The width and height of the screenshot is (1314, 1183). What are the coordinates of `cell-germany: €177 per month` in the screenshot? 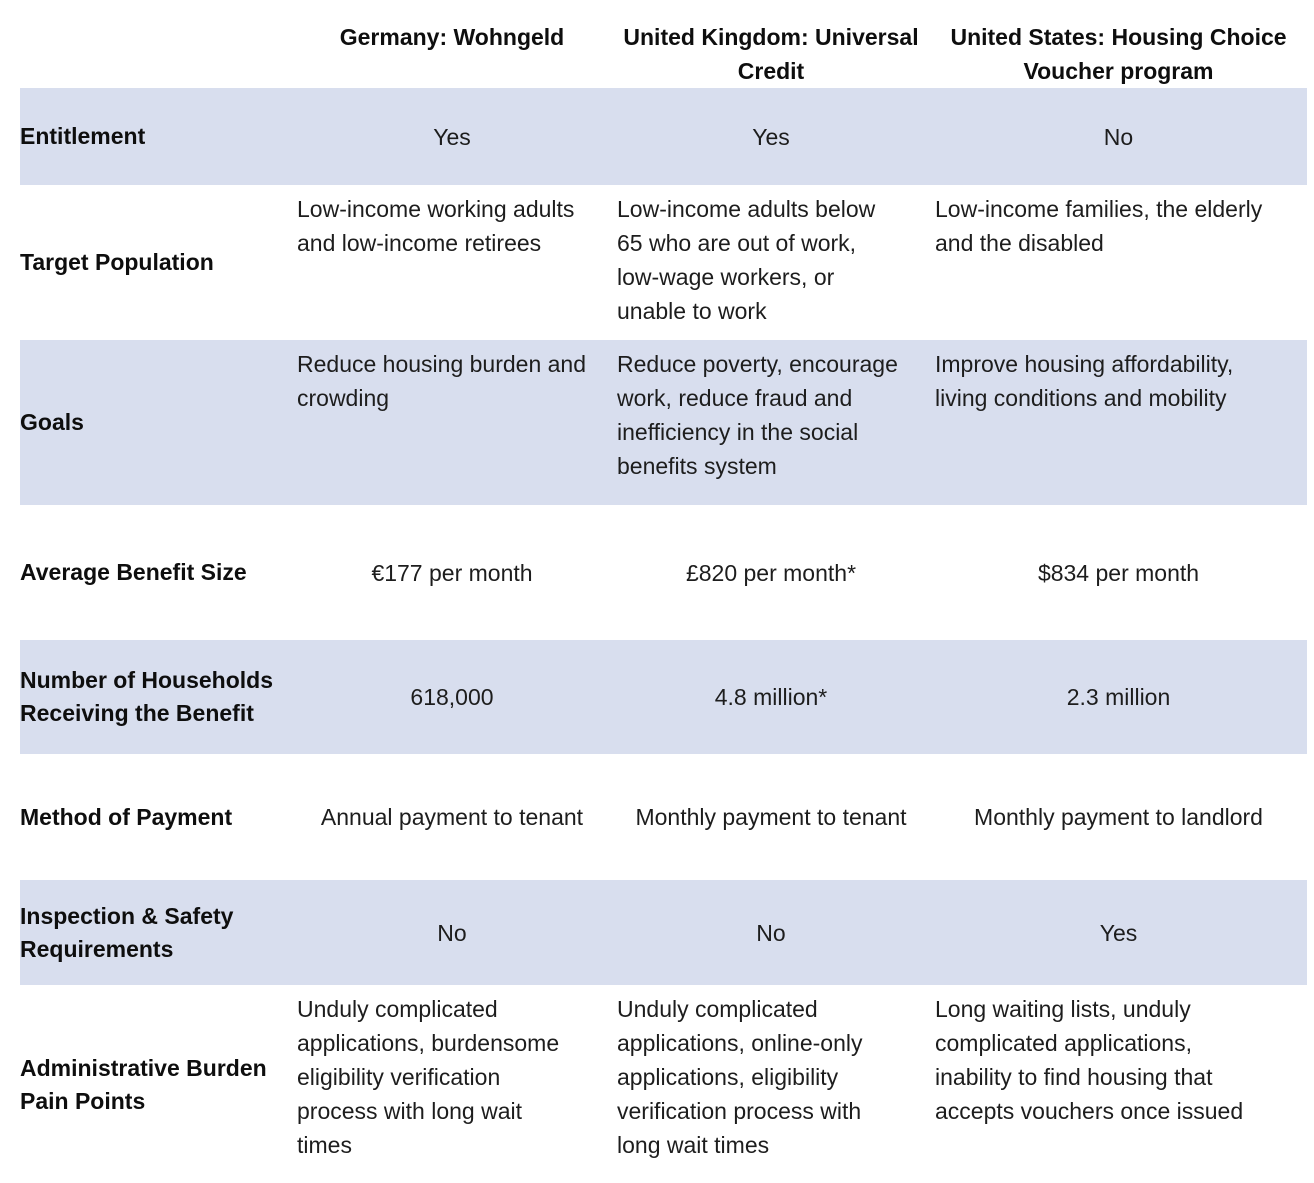 It's located at (452, 572).